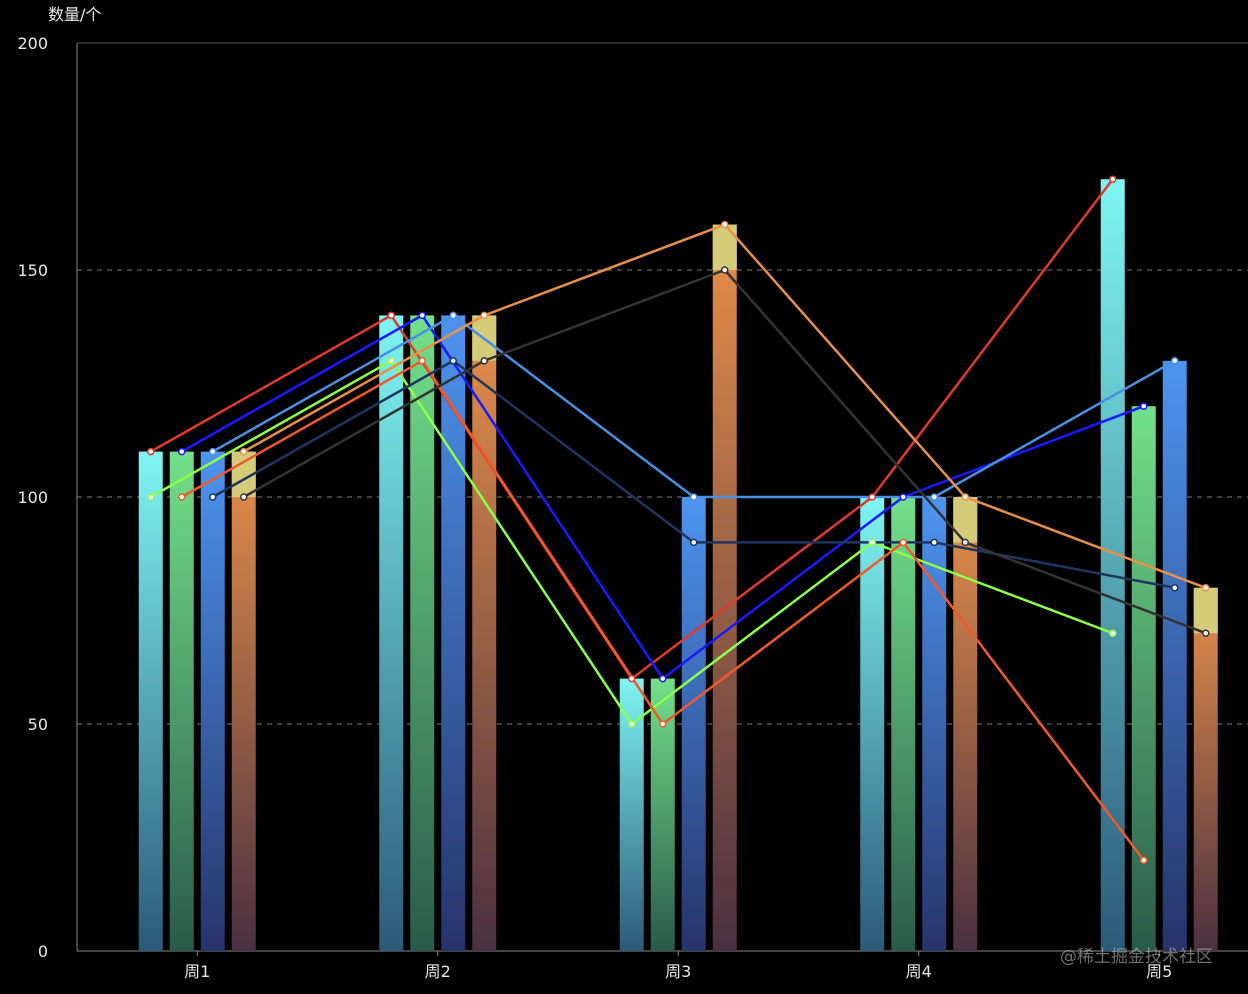  Describe the element at coordinates (32, 43) in the screenshot. I see `y-tick-label: 200` at that location.